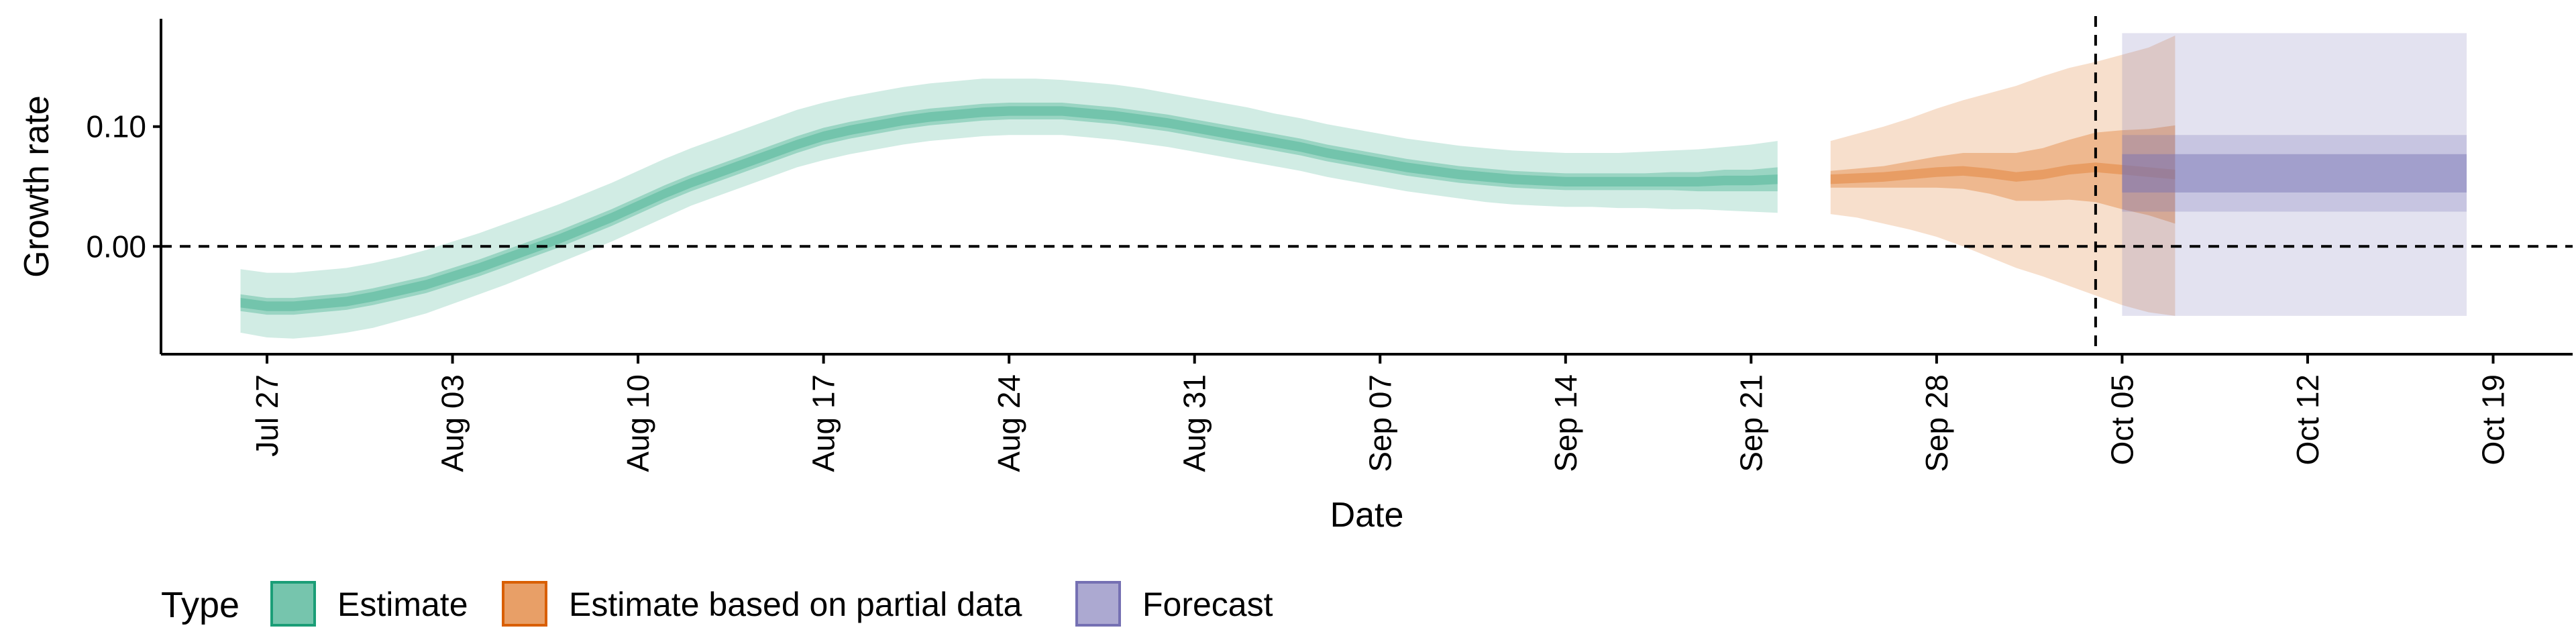 This screenshot has width=2576, height=644. I want to click on x-tick-label: Sep 21, so click(1750, 423).